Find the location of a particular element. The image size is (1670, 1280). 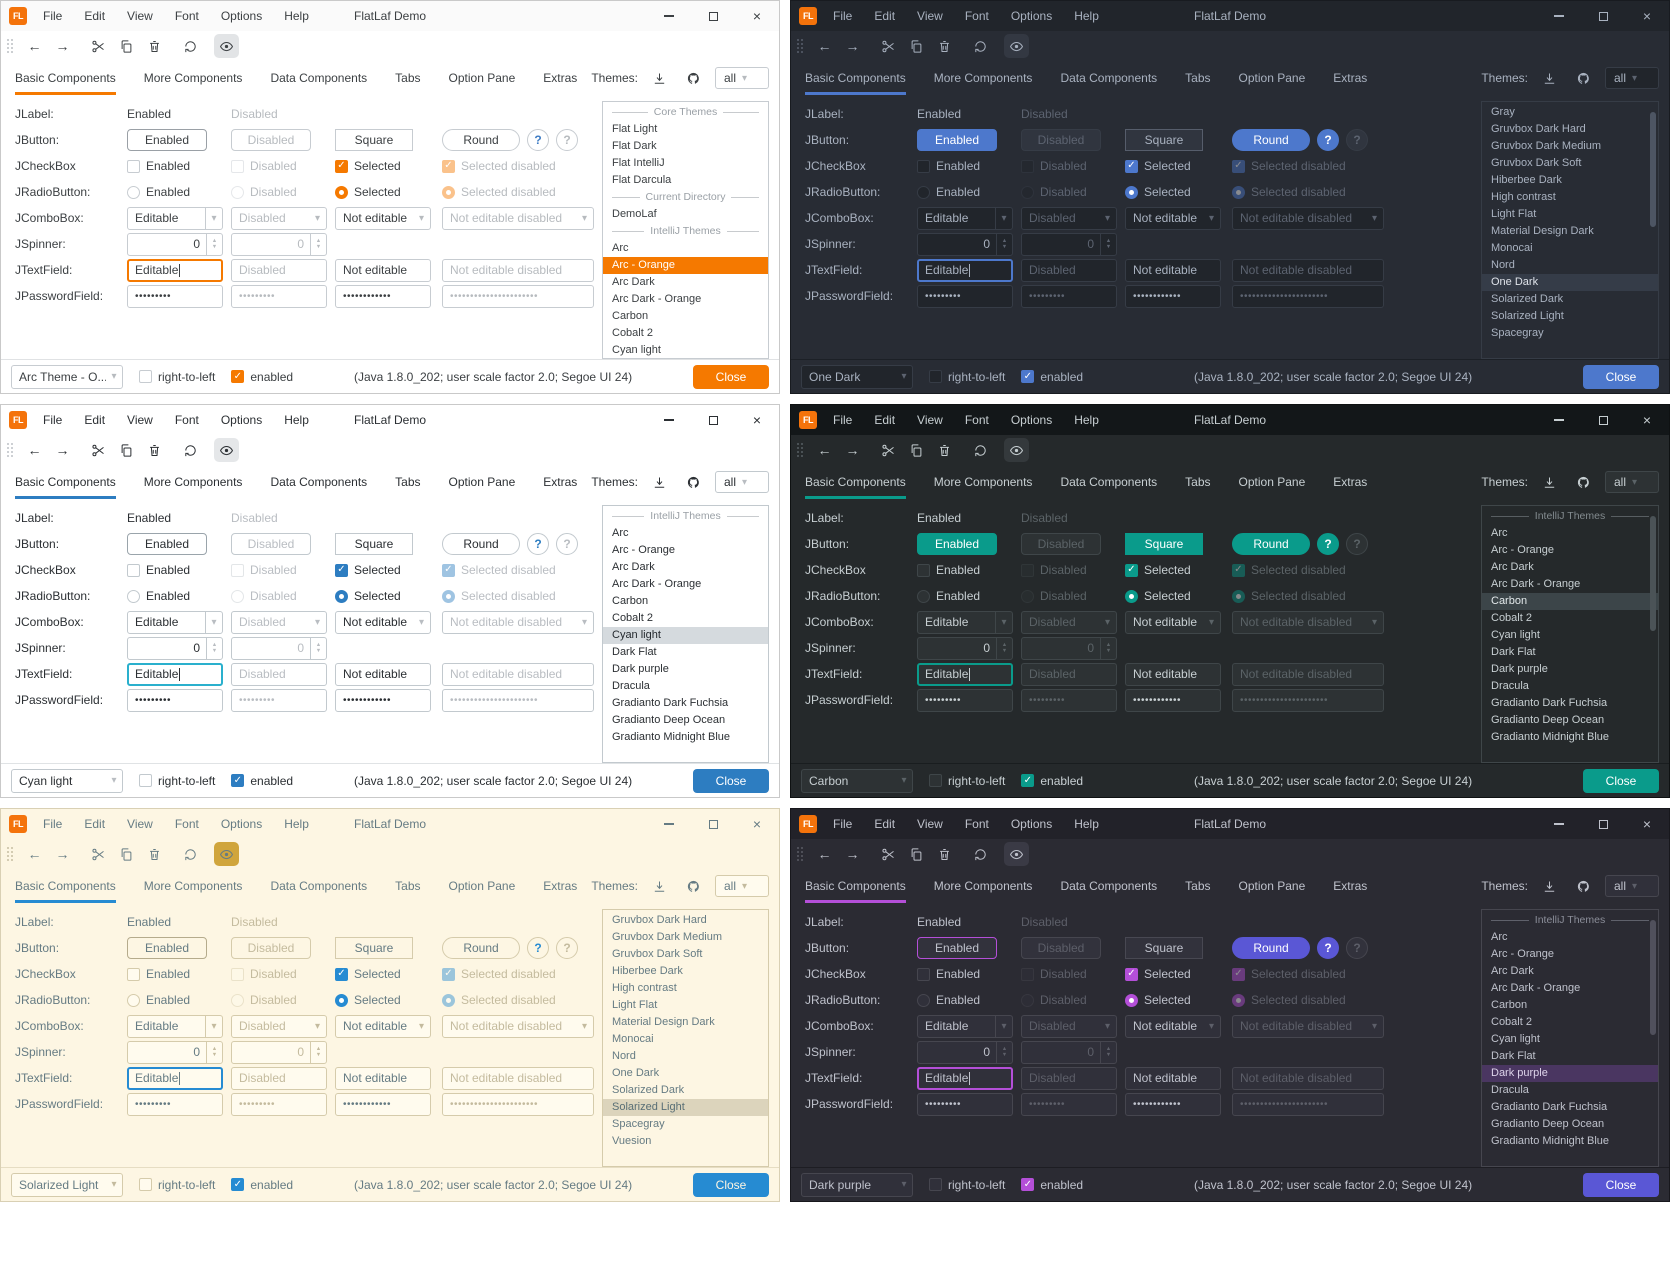

themes-list-item: Hiberbee Dark is located at coordinates (647, 971).